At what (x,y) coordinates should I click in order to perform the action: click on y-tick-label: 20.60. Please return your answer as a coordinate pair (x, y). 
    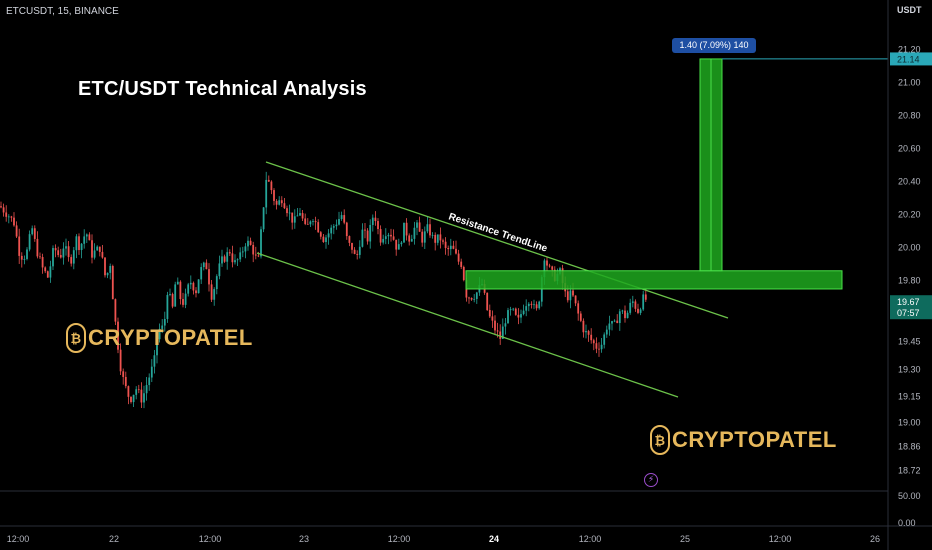
    Looking at the image, I should click on (909, 149).